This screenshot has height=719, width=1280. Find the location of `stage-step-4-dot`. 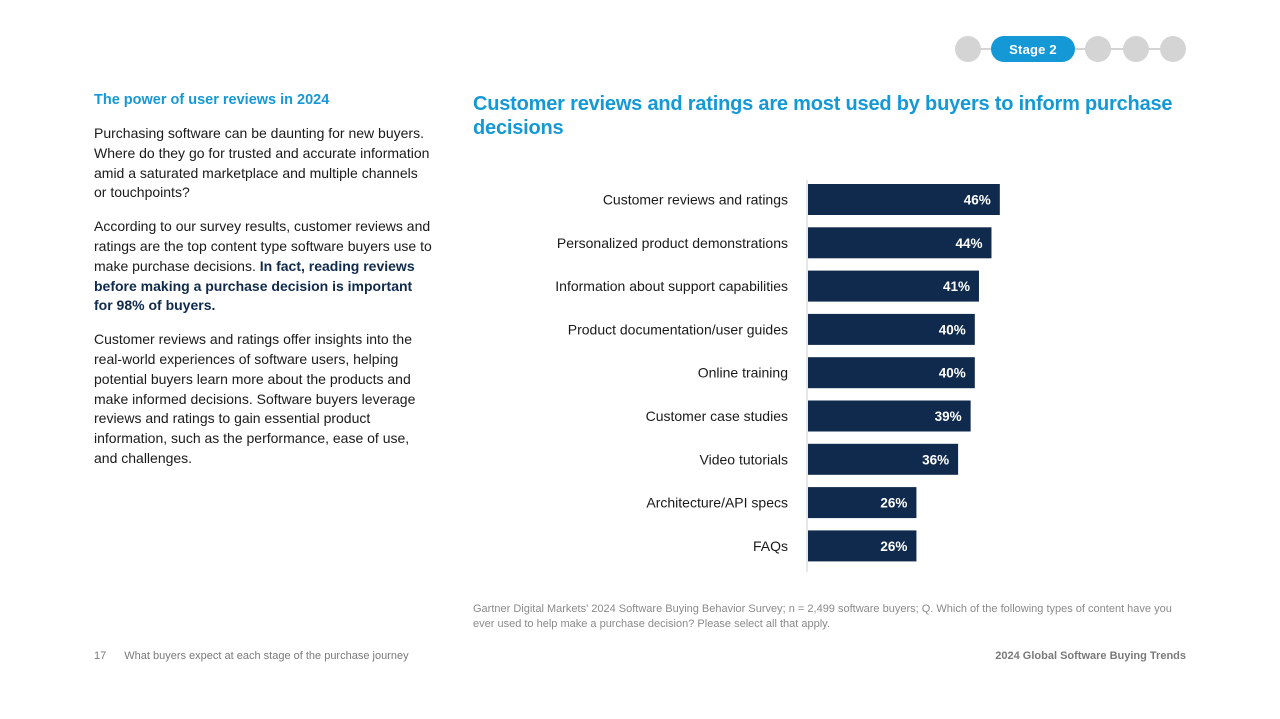

stage-step-4-dot is located at coordinates (1136, 49).